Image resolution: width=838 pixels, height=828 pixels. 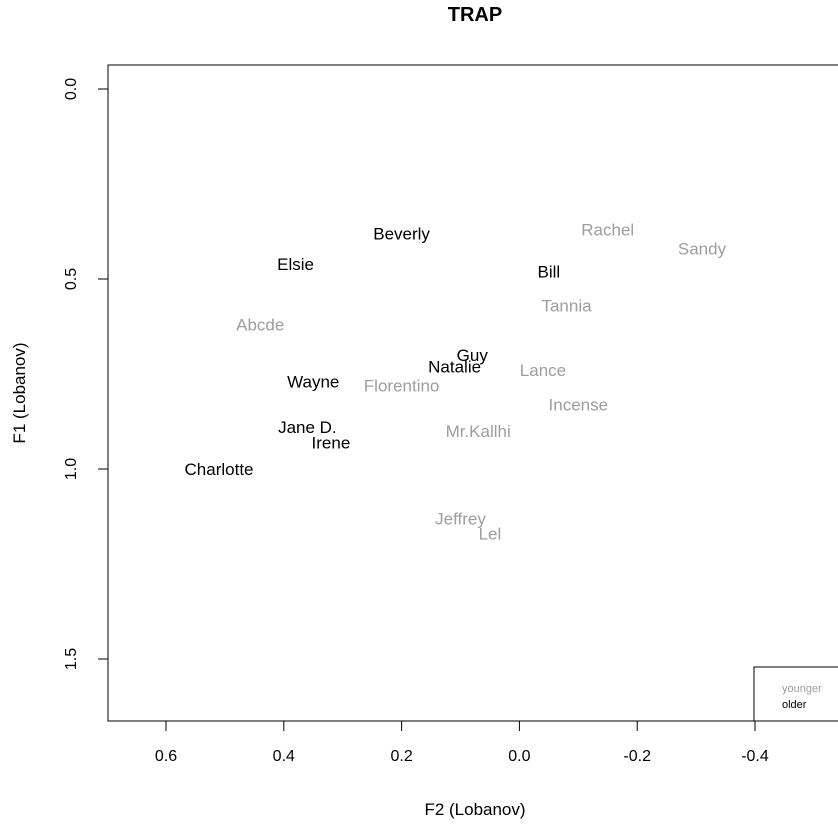 I want to click on point-label-younger: Rachel, so click(x=607, y=230).